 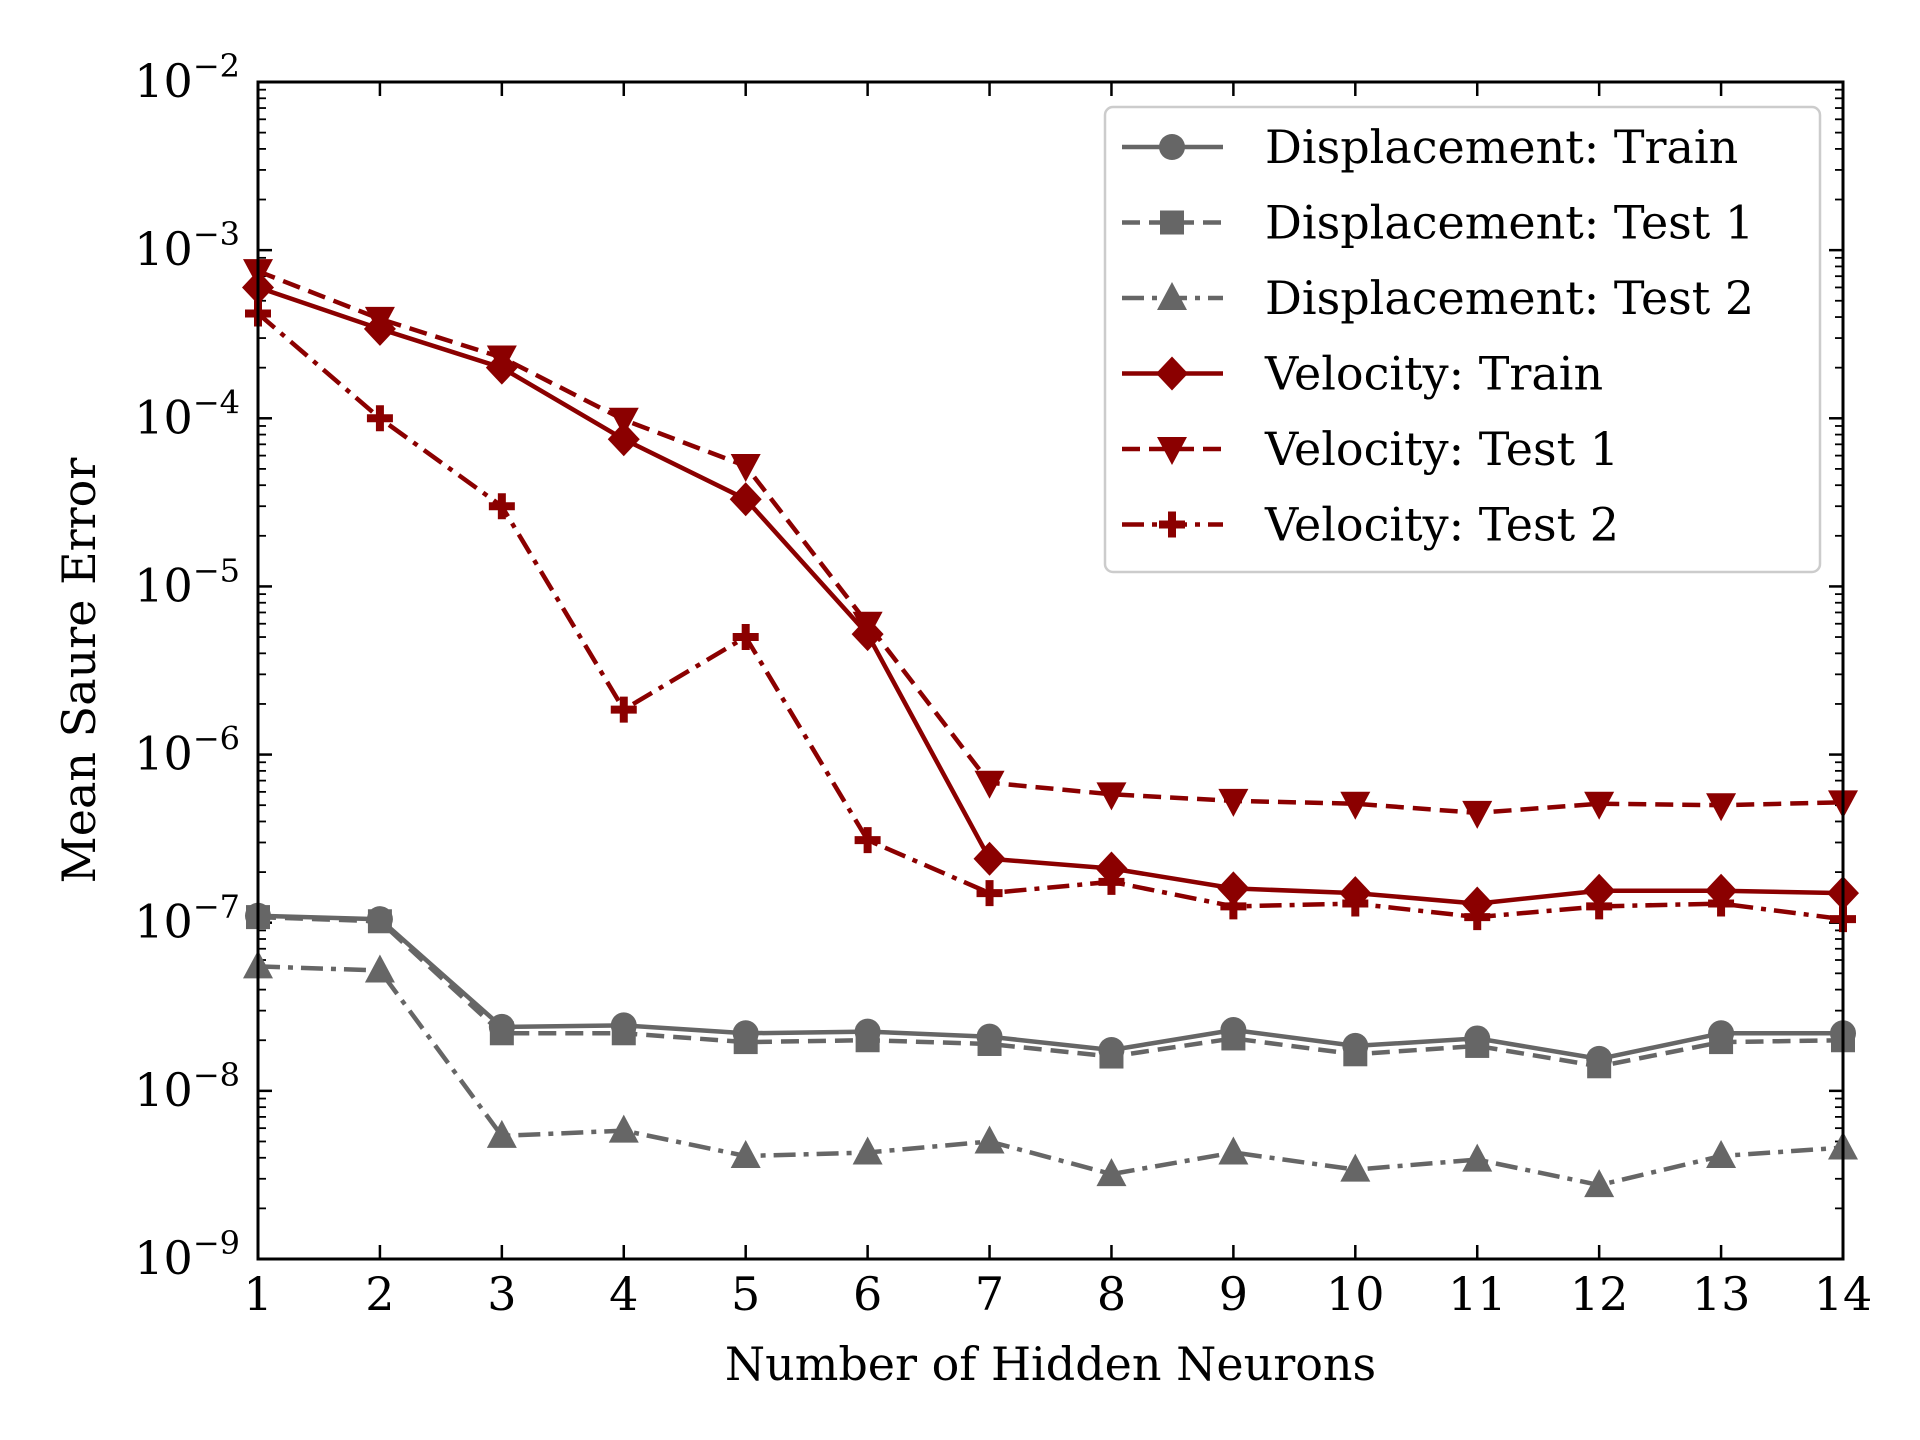 I want to click on y-tick-label: 10⁻⁹, so click(x=187, y=1254).